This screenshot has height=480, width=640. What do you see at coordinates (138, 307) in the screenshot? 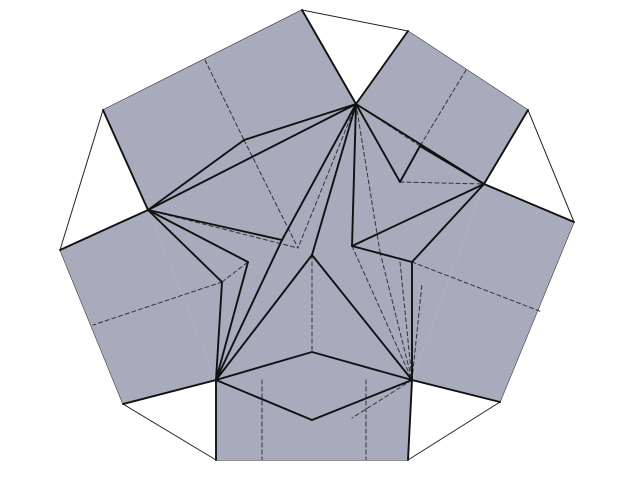
I see `flap-panel-left` at bounding box center [138, 307].